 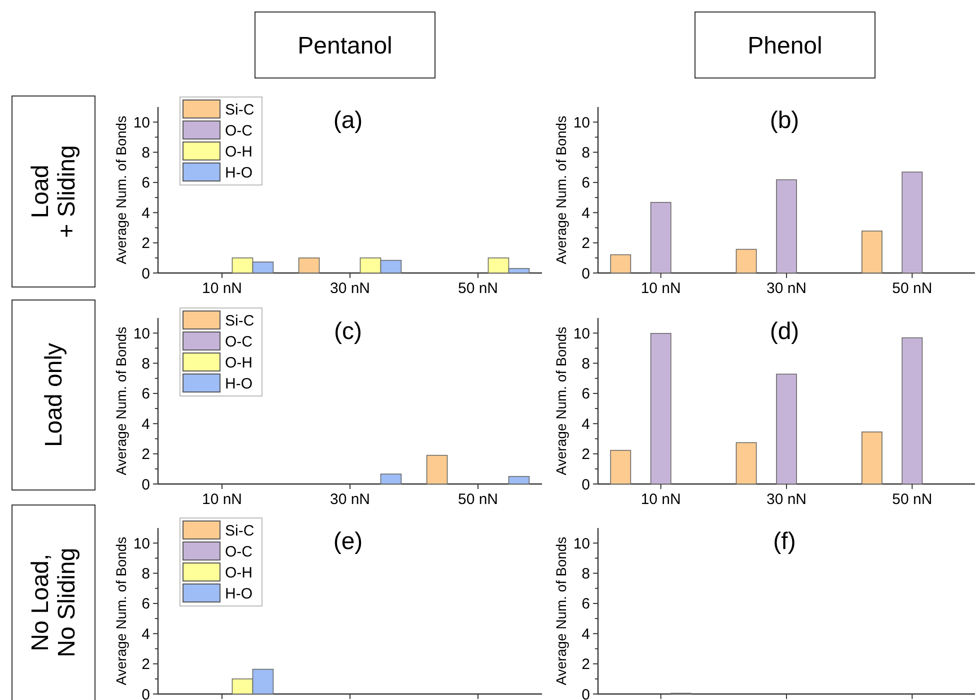 I want to click on chart-title: (c), so click(x=348, y=331).